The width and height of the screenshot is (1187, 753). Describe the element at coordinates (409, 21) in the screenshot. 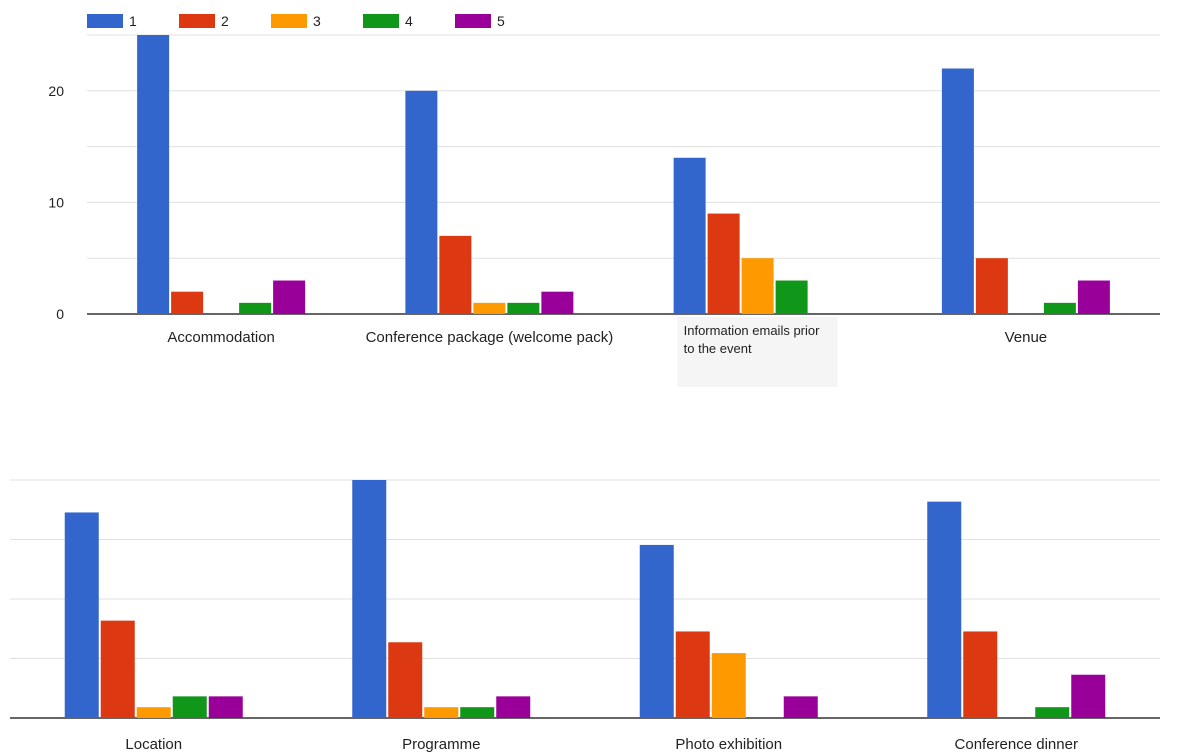

I see `legend-label-4: 4` at that location.